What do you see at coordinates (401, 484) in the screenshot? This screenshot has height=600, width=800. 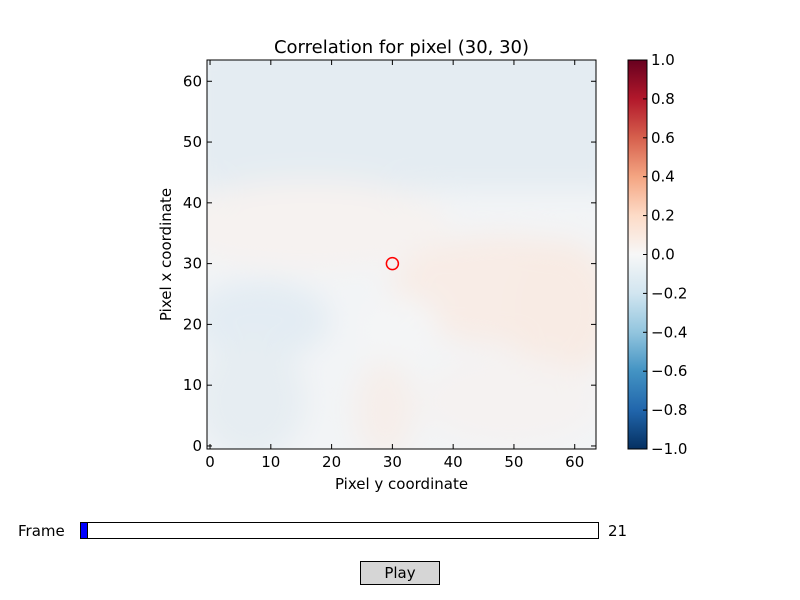 I see `x-axis-label: Pixel y coordinate` at bounding box center [401, 484].